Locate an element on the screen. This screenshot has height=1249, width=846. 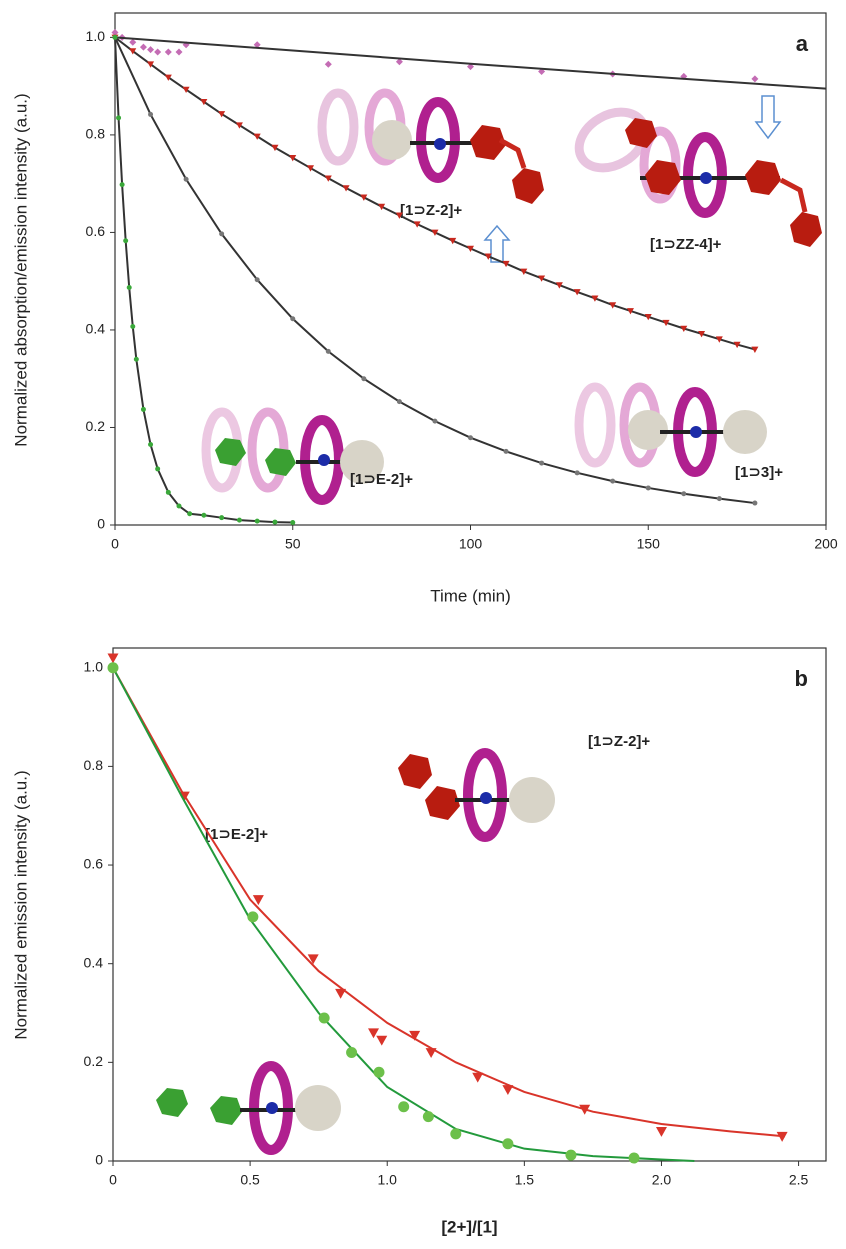
series-line is located at coordinates (470, 63).